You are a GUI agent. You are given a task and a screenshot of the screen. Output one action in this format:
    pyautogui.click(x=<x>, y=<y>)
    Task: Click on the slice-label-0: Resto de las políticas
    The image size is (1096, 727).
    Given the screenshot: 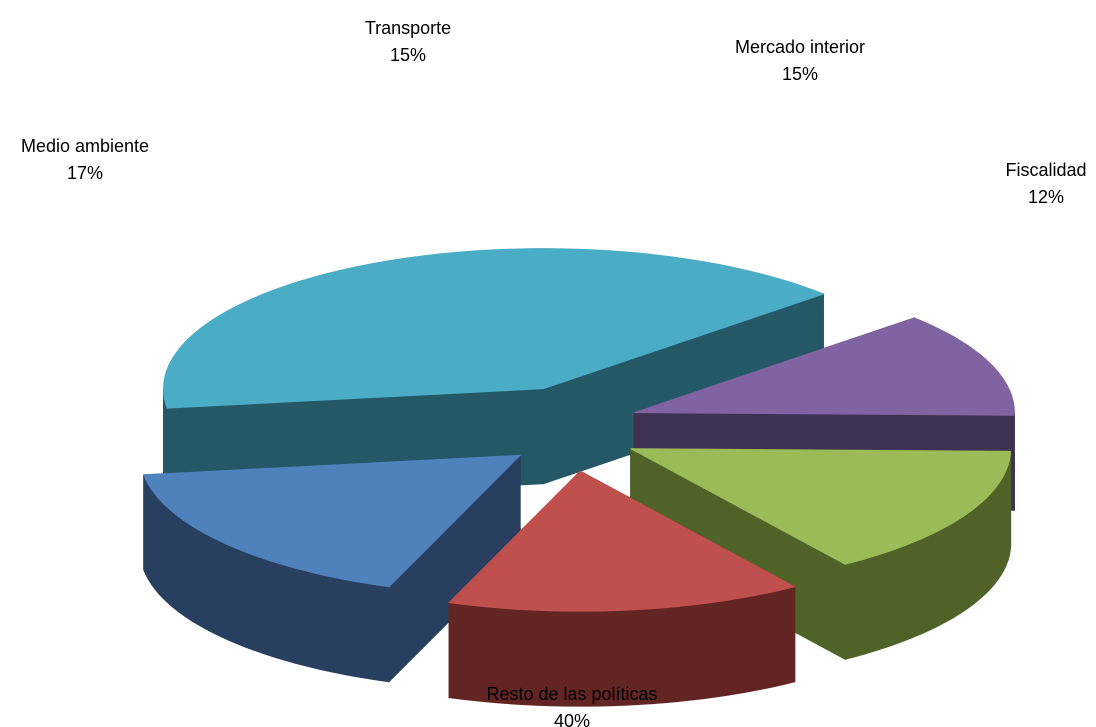 What is the action you would take?
    pyautogui.click(x=571, y=694)
    